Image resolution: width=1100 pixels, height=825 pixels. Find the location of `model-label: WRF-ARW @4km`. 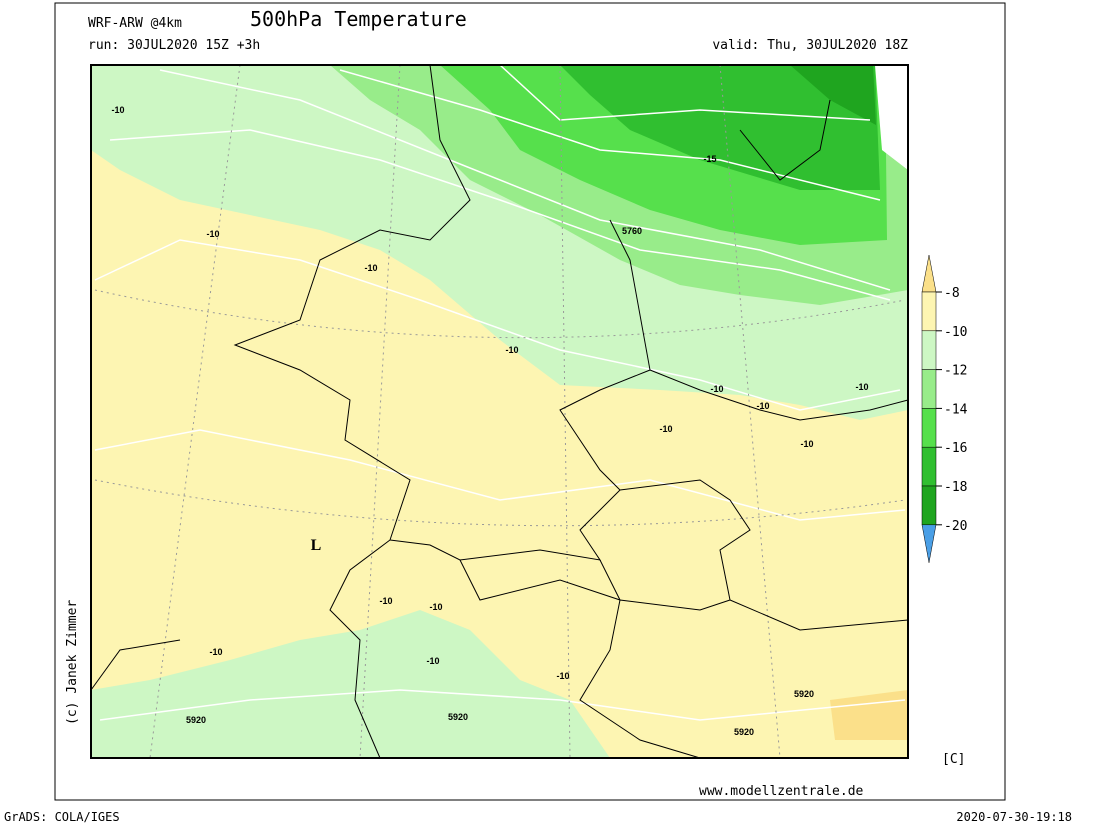

model-label: WRF-ARW @4km is located at coordinates (135, 23).